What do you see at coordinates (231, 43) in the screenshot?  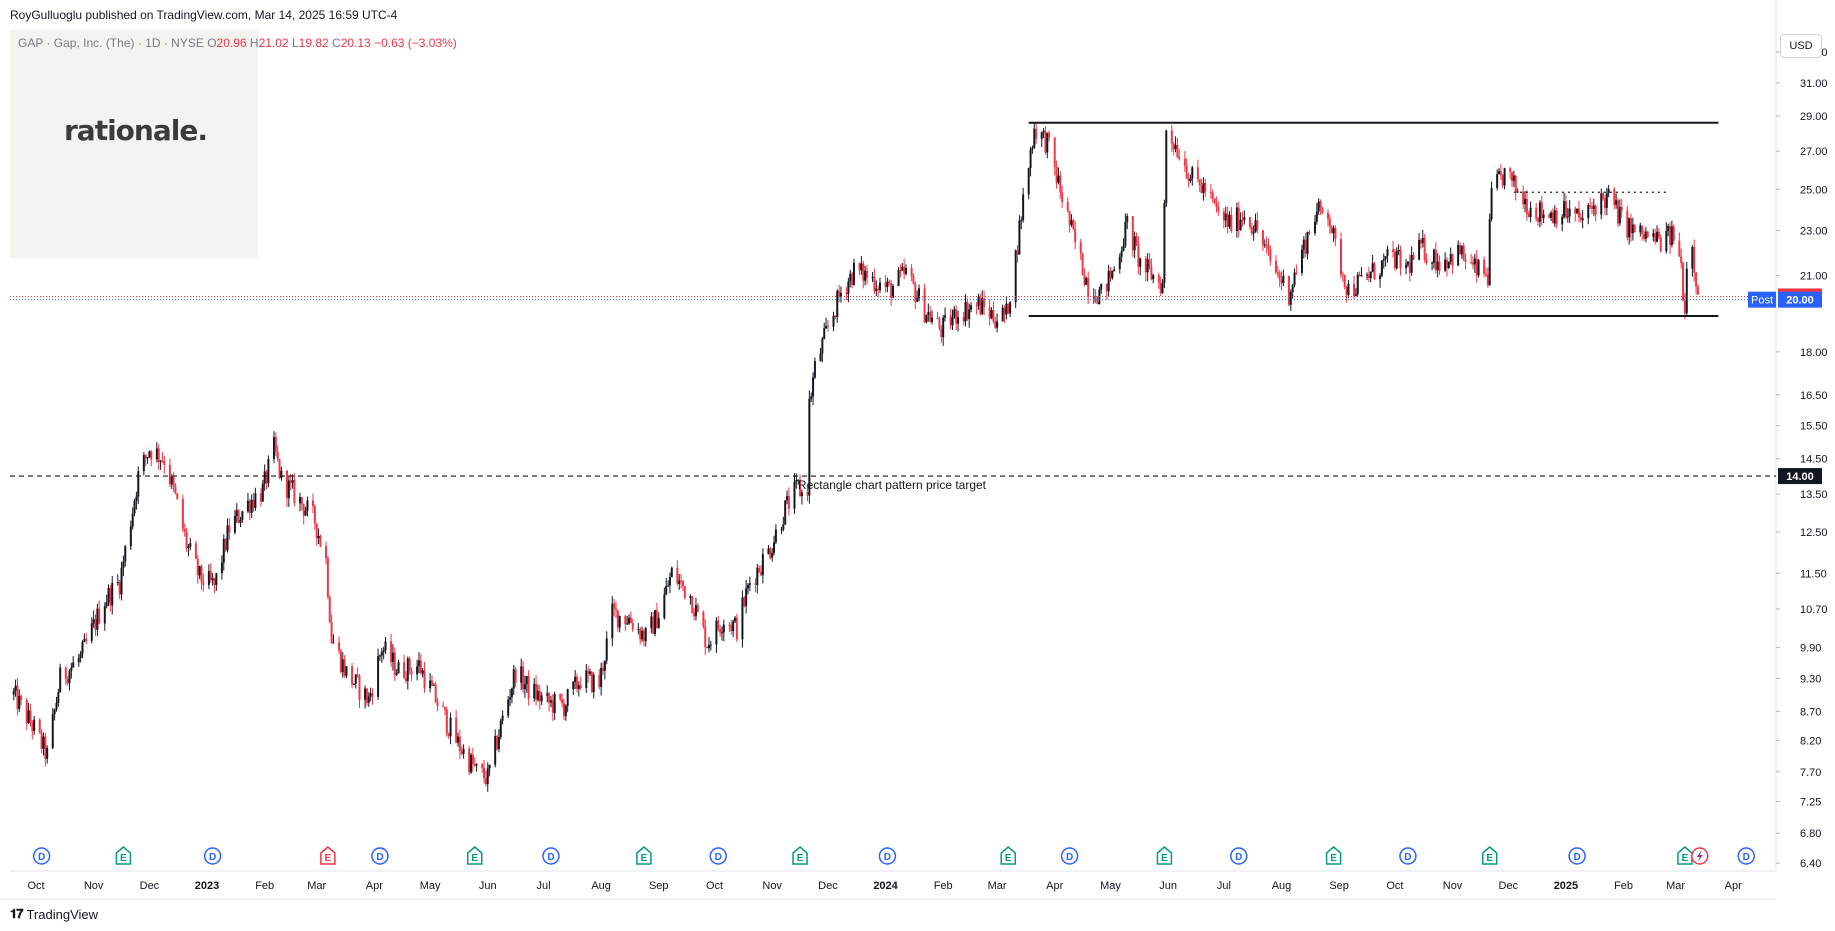 I see `open-value: 20.96` at bounding box center [231, 43].